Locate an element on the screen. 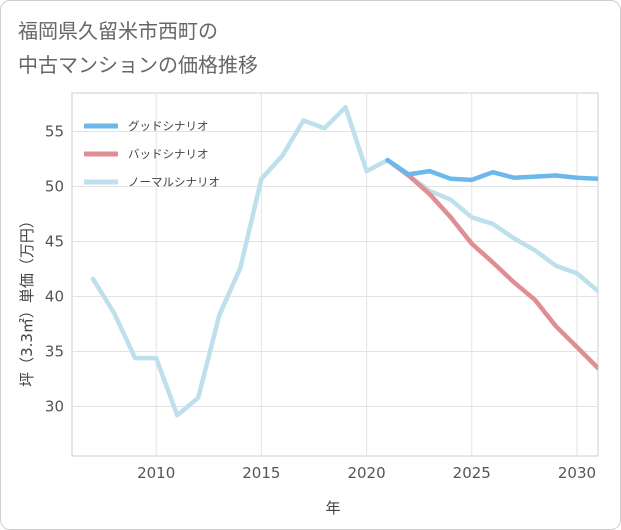 The image size is (621, 530). x-tick-label: 2015 is located at coordinates (261, 473).